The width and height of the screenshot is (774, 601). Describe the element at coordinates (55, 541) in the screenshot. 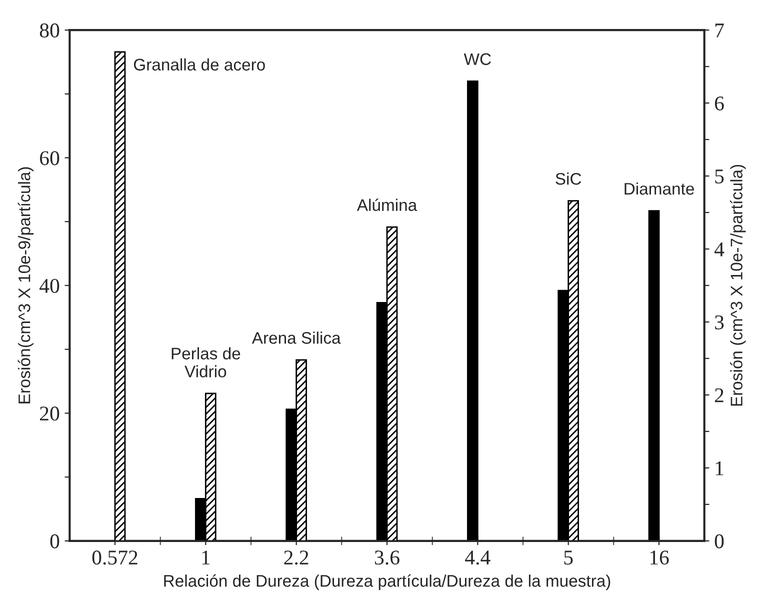

I see `y-tick-label: 0` at that location.